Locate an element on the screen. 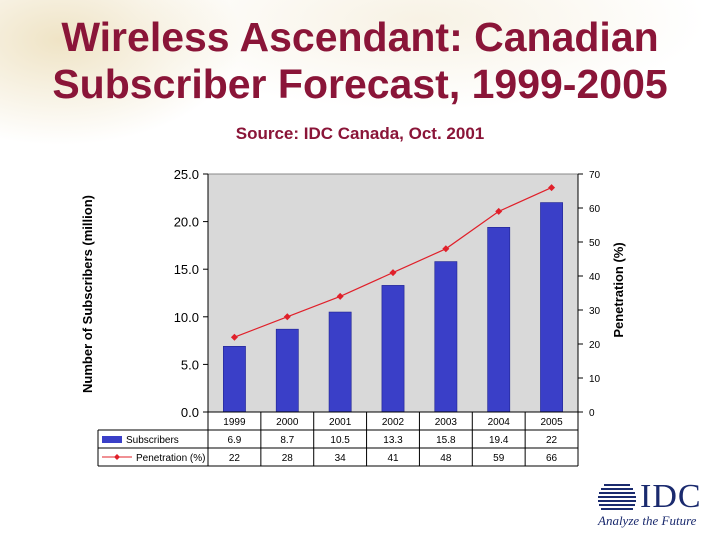 The width and height of the screenshot is (720, 540). y-tick-label-right: 20 is located at coordinates (595, 345).